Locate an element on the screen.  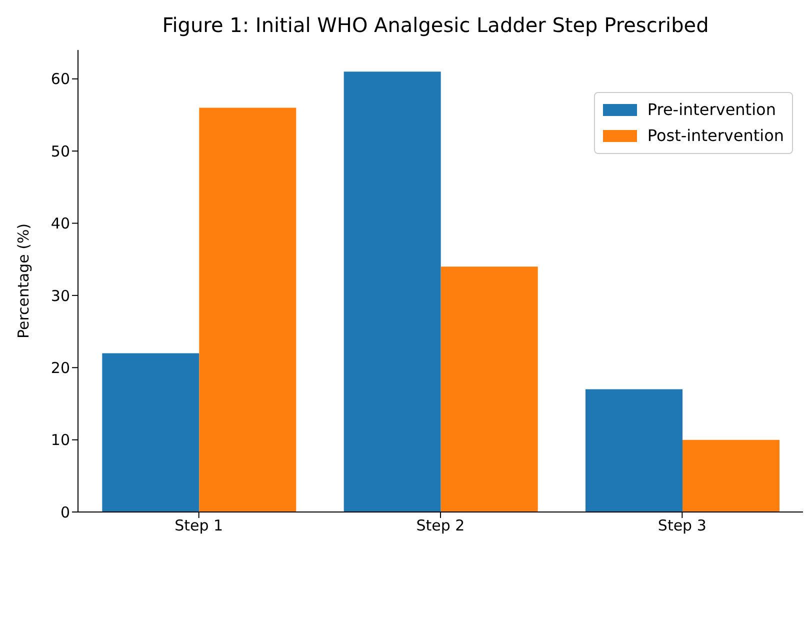
legend-label: Post-intervention is located at coordinates (715, 136).